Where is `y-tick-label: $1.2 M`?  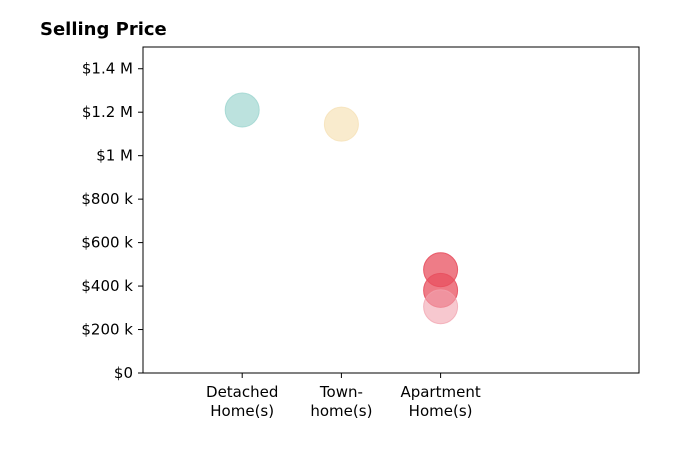 y-tick-label: $1.2 M is located at coordinates (107, 112).